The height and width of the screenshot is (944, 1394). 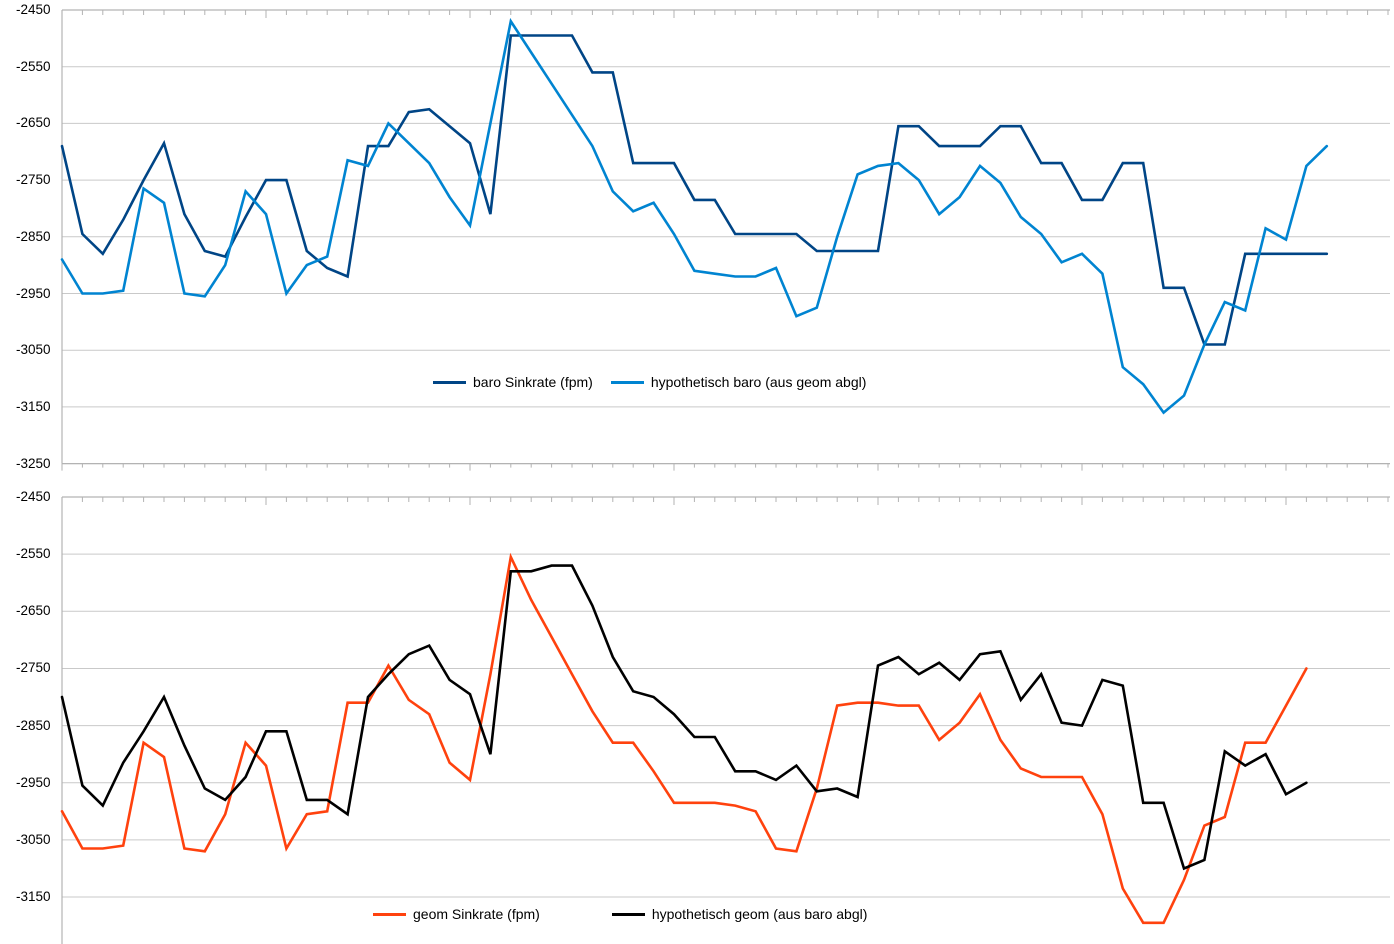 I want to click on legend-label: hypothetisch baro (aus geom abgl), so click(x=758, y=382).